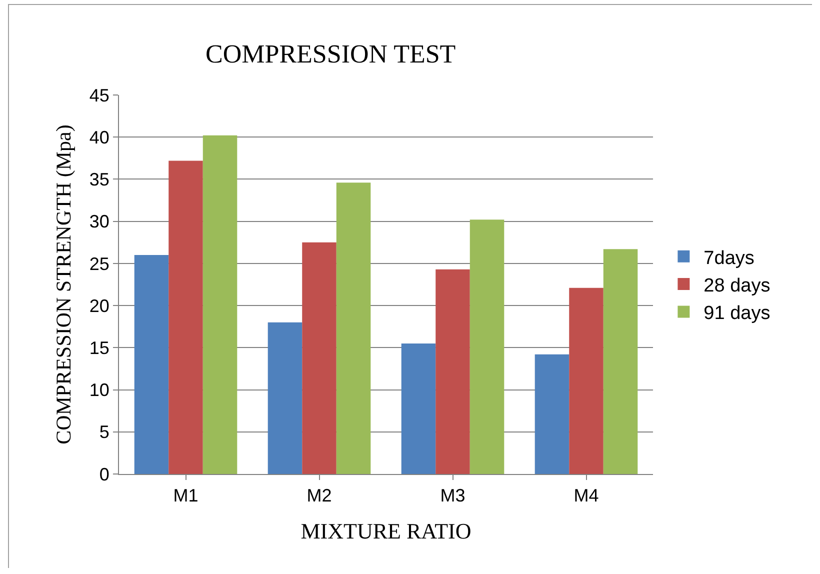 Image resolution: width=820 pixels, height=574 pixels. What do you see at coordinates (99, 264) in the screenshot?
I see `y-tick-label: 25` at bounding box center [99, 264].